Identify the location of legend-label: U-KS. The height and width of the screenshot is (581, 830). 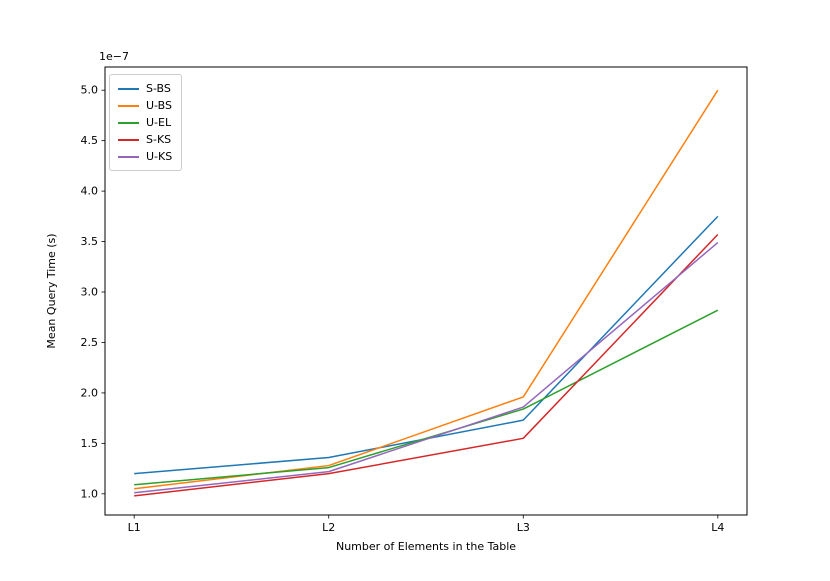
(159, 156).